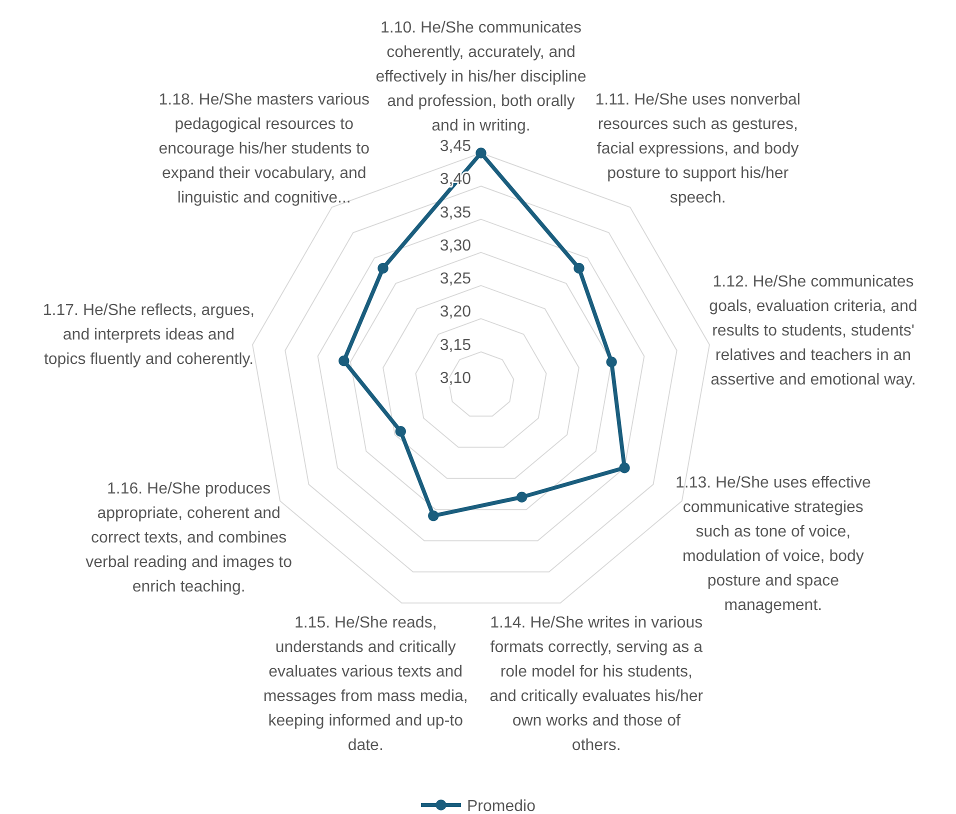 The image size is (956, 814). What do you see at coordinates (813, 330) in the screenshot?
I see `spoke-label: 1.12. He/She communicates goals, evaluation criteria, and results to students, students' relatives and teachers in an assertive and emotional way.` at bounding box center [813, 330].